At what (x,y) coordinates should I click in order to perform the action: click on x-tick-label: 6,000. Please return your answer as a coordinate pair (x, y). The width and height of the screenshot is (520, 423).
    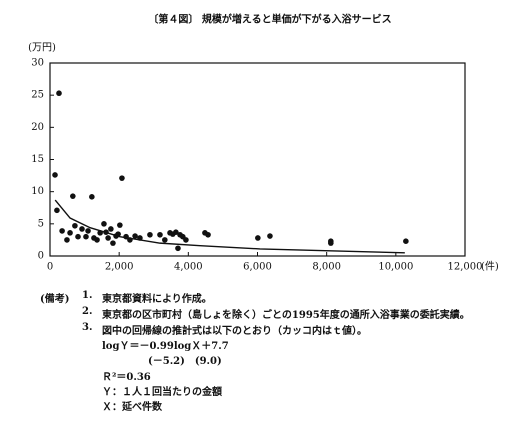
    Looking at the image, I should click on (257, 267).